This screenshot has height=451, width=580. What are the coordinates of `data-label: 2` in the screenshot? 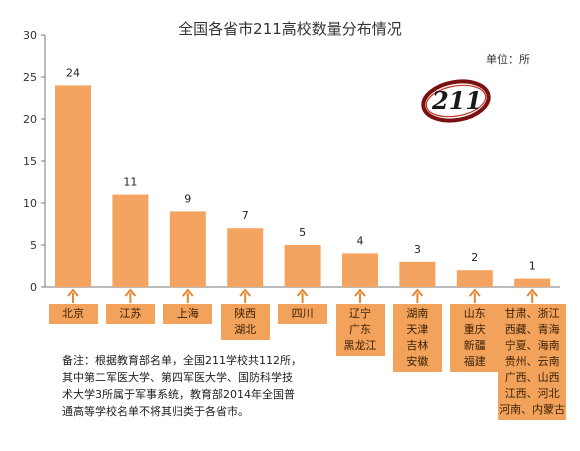 It's located at (474, 257).